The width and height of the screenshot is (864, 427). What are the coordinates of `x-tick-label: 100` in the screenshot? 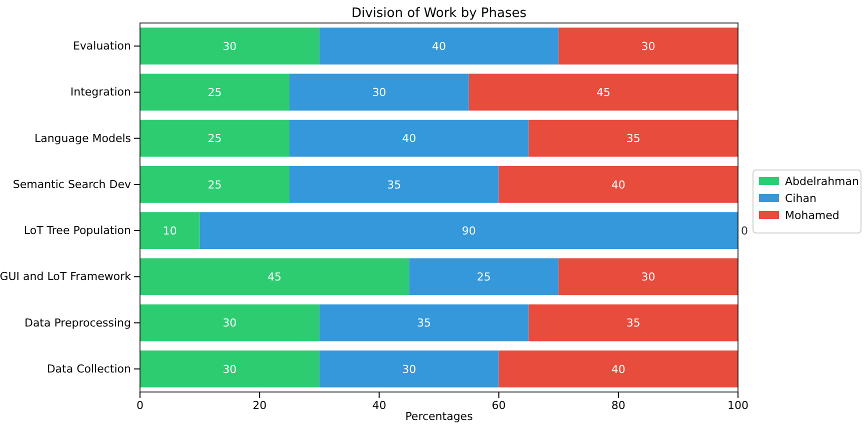 It's located at (738, 405).